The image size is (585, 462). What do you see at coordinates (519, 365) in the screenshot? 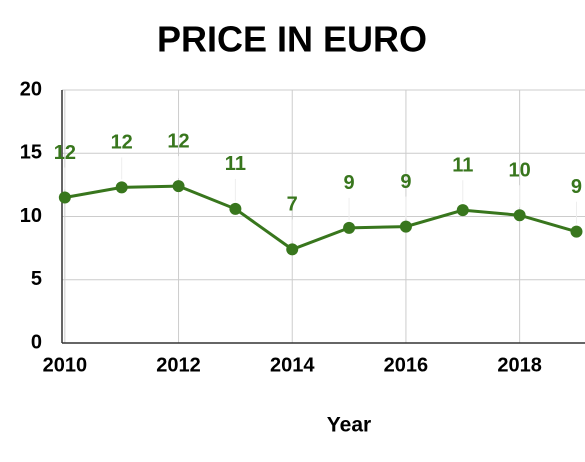
I see `x-tick-label: 2018` at bounding box center [519, 365].